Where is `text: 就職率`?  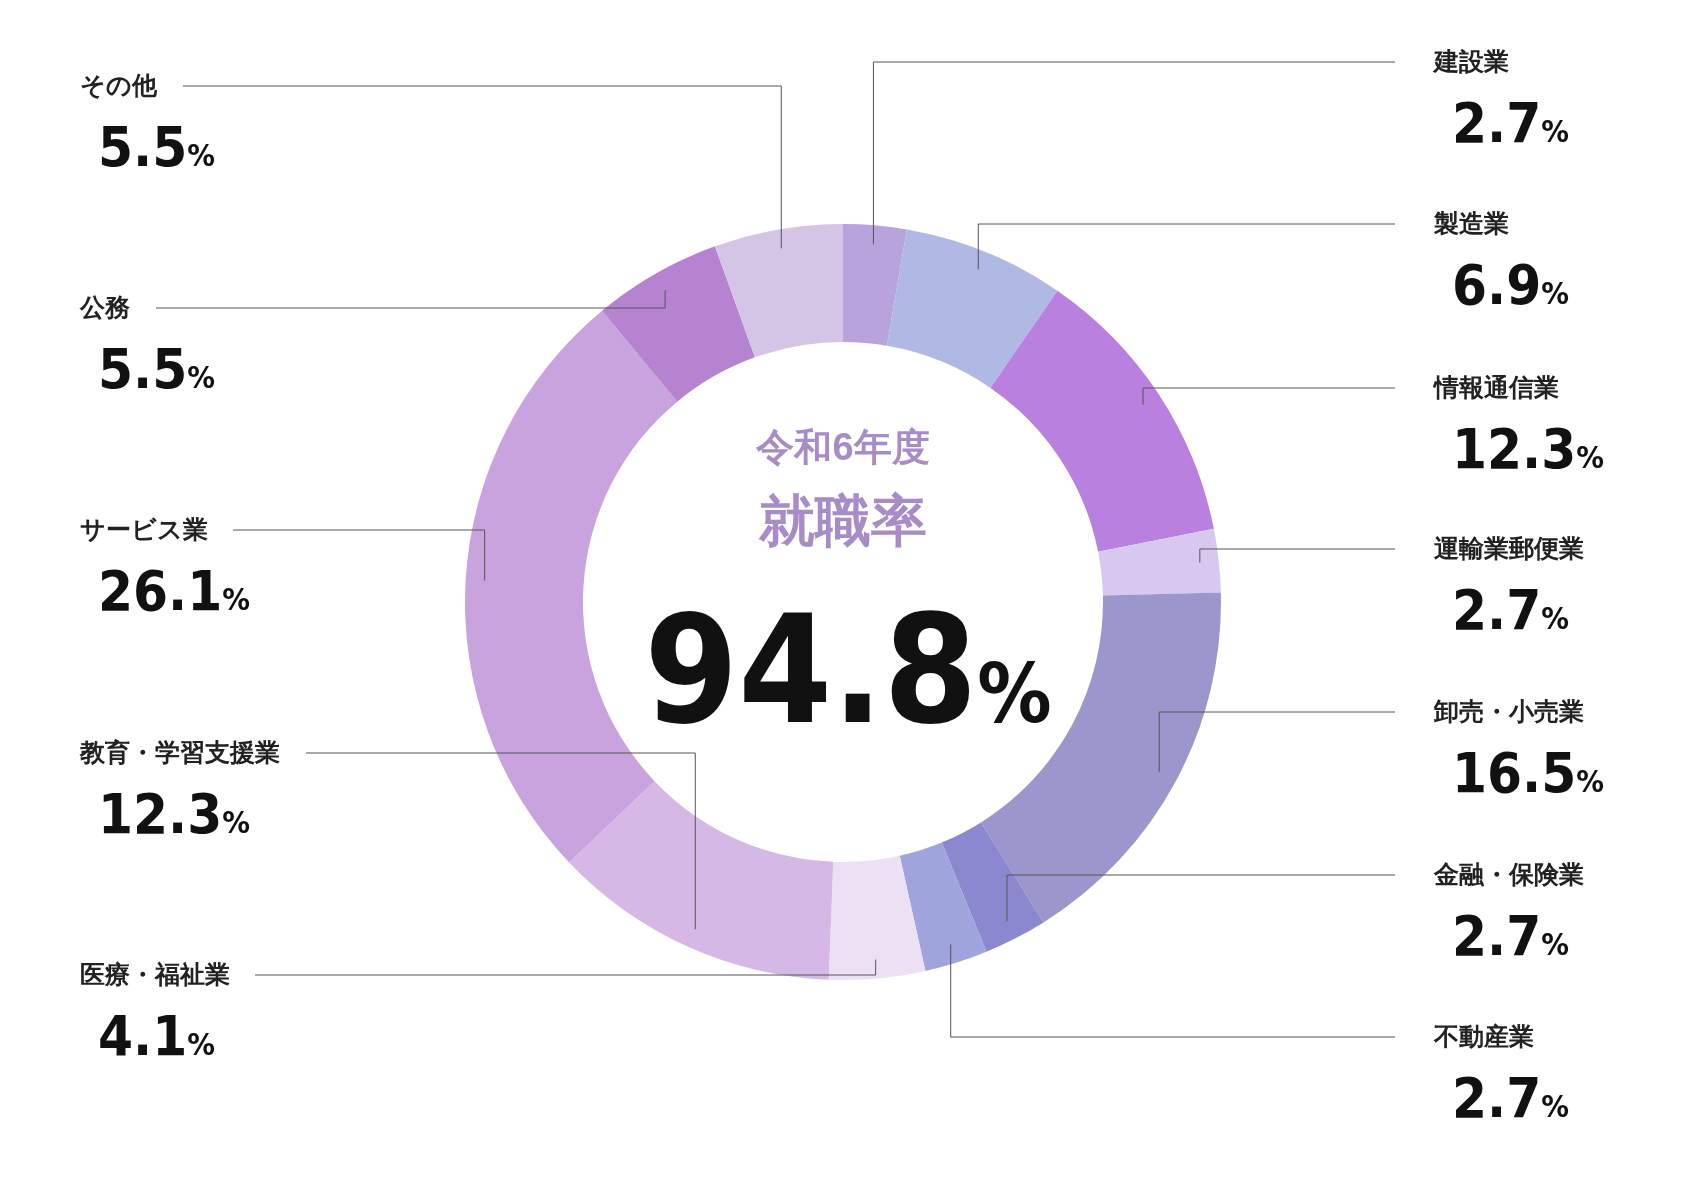
text: 就職率 is located at coordinates (842, 520).